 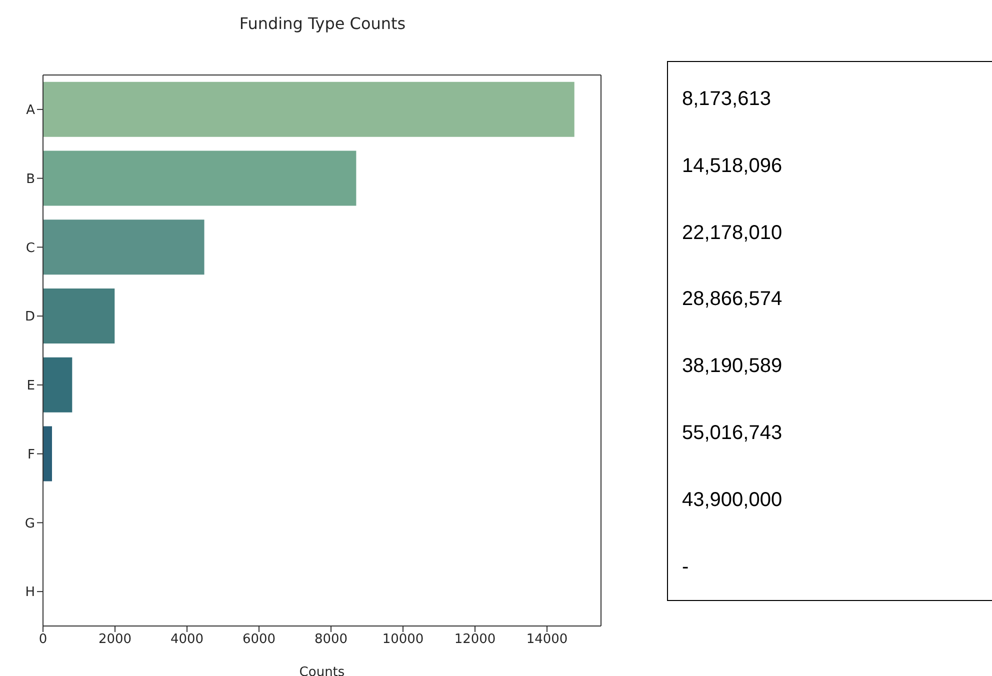 I want to click on x-tick-label: 12000, so click(x=475, y=640).